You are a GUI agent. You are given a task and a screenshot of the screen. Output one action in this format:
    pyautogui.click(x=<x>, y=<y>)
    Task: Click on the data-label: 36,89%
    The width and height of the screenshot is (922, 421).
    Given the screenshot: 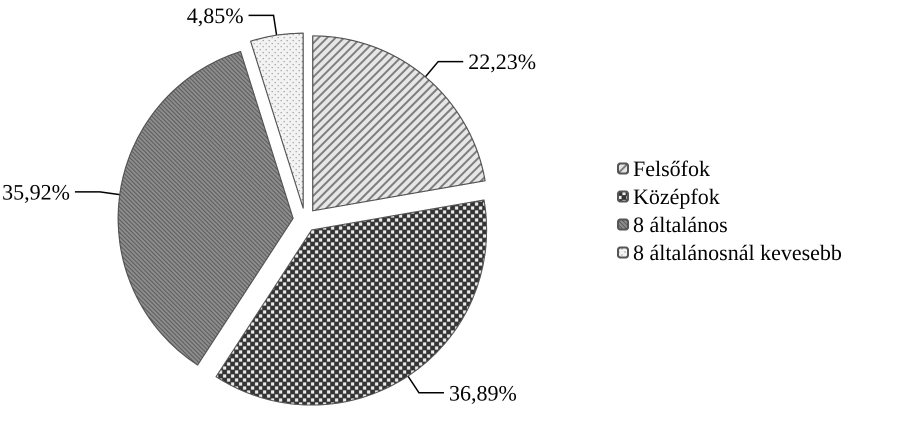 What is the action you would take?
    pyautogui.click(x=482, y=393)
    